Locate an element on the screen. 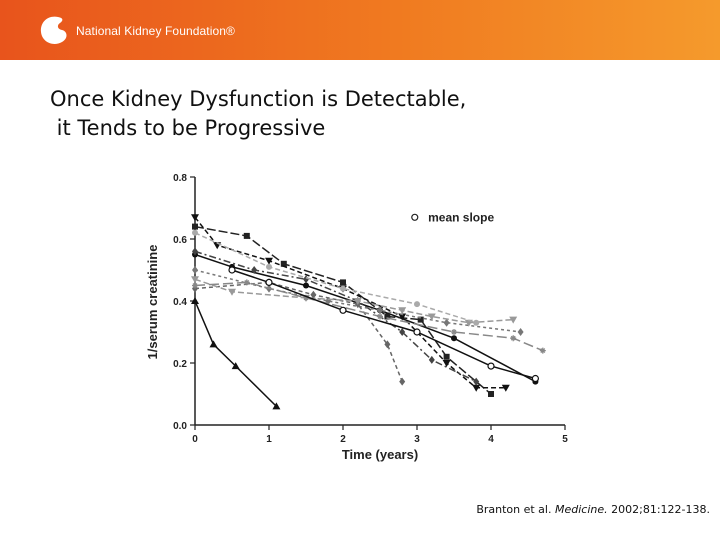  x-tick-label: 5 is located at coordinates (565, 439).